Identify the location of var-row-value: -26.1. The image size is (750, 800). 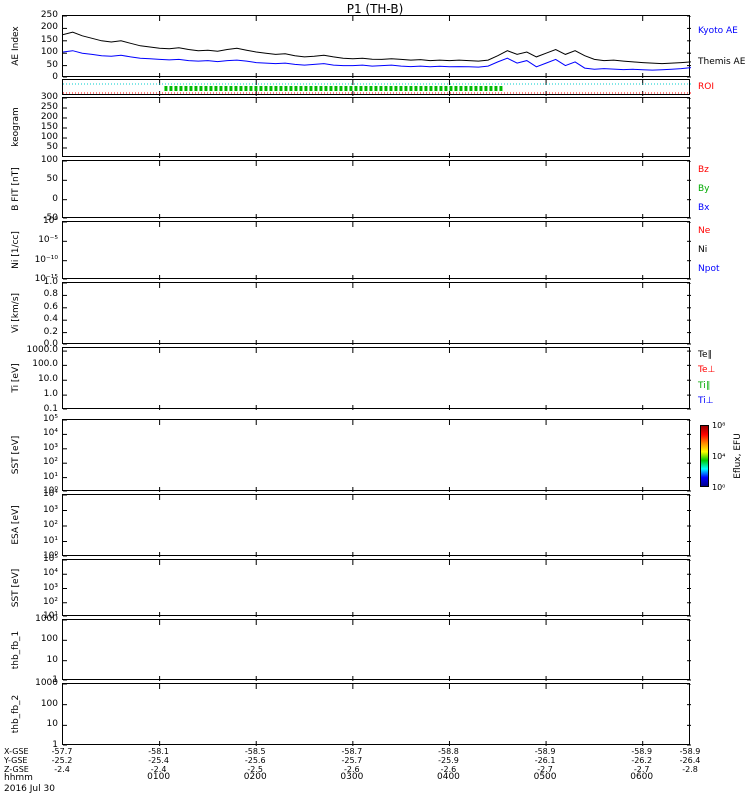
(545, 760).